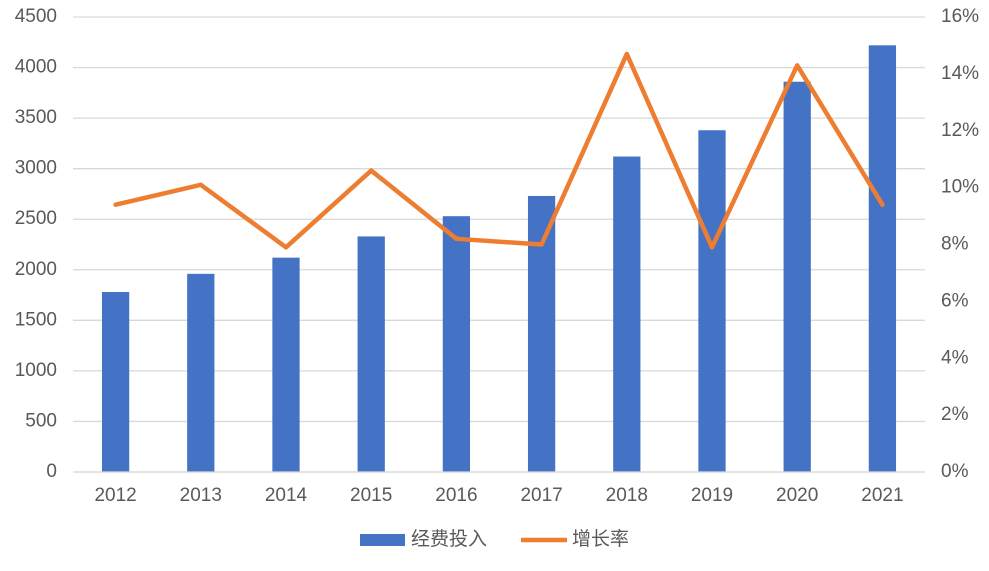  Describe the element at coordinates (797, 495) in the screenshot. I see `x-tick-label: 2020` at that location.